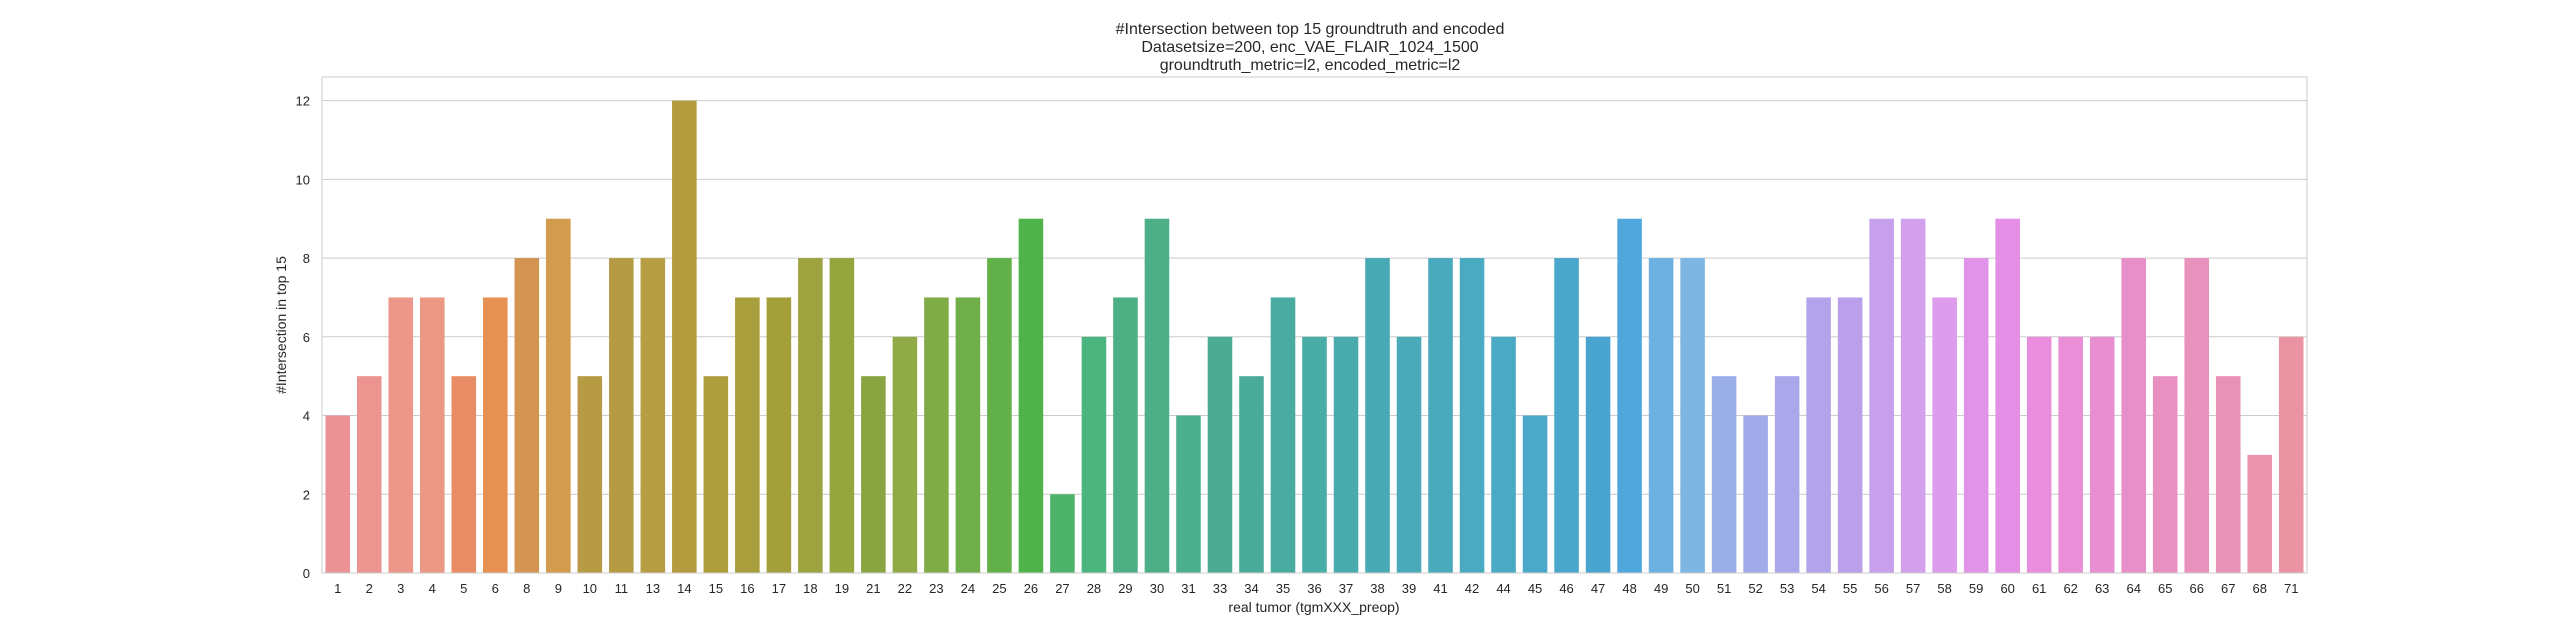 The image size is (2560, 643). I want to click on x-tick-label: 47, so click(1598, 588).